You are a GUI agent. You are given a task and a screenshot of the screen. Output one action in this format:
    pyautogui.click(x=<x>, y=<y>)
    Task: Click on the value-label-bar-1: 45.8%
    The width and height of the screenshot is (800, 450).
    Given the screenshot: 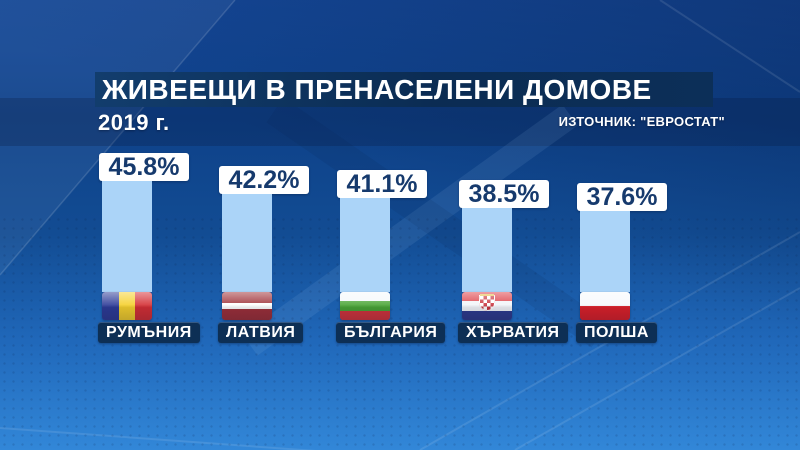 What is the action you would take?
    pyautogui.click(x=144, y=167)
    